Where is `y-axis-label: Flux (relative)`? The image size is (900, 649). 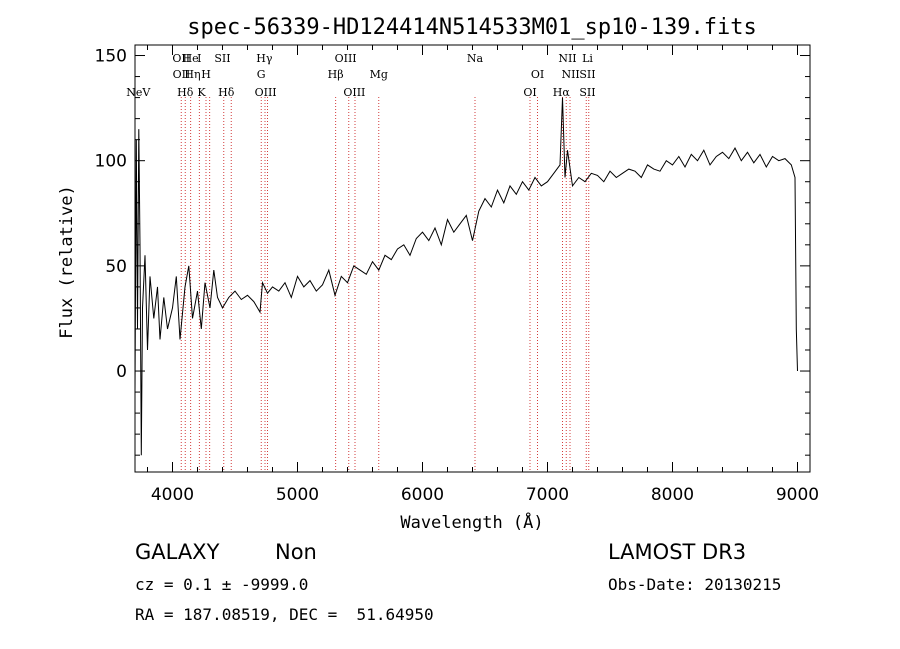
y-axis-label: Flux (relative) is located at coordinates (67, 262).